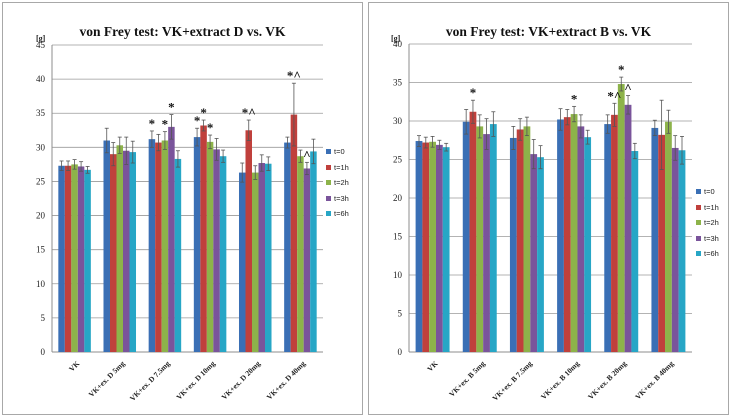 This screenshot has height=419, width=732. Describe the element at coordinates (150, 381) in the screenshot. I see `x-tick-label: VK+ex. D 7.5mg` at that location.